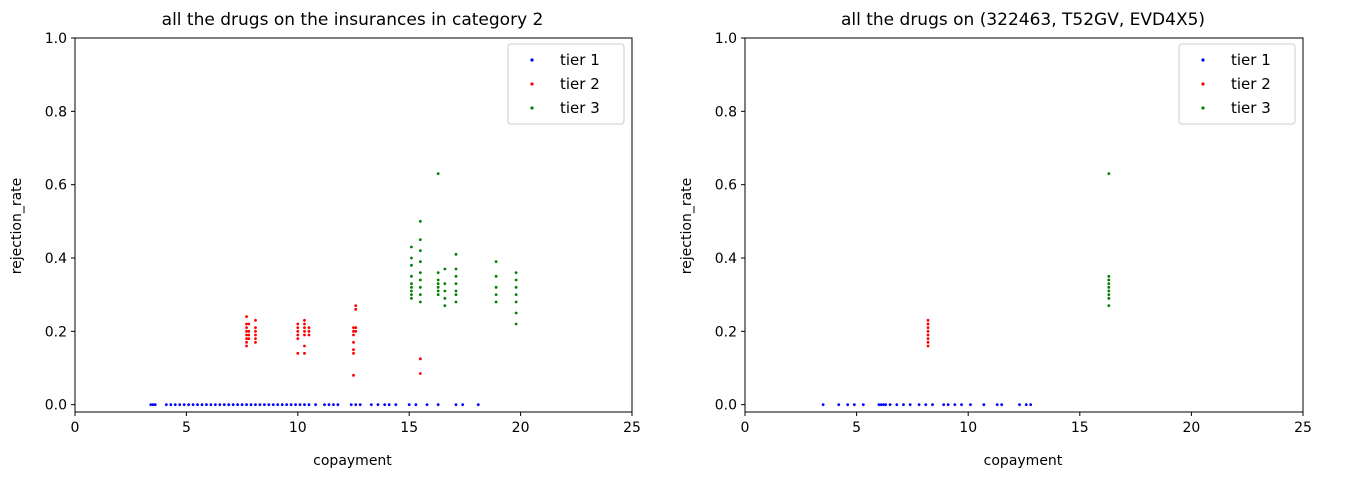 This screenshot has height=479, width=1362. I want to click on right-x-tick-label: 25, so click(1303, 428).